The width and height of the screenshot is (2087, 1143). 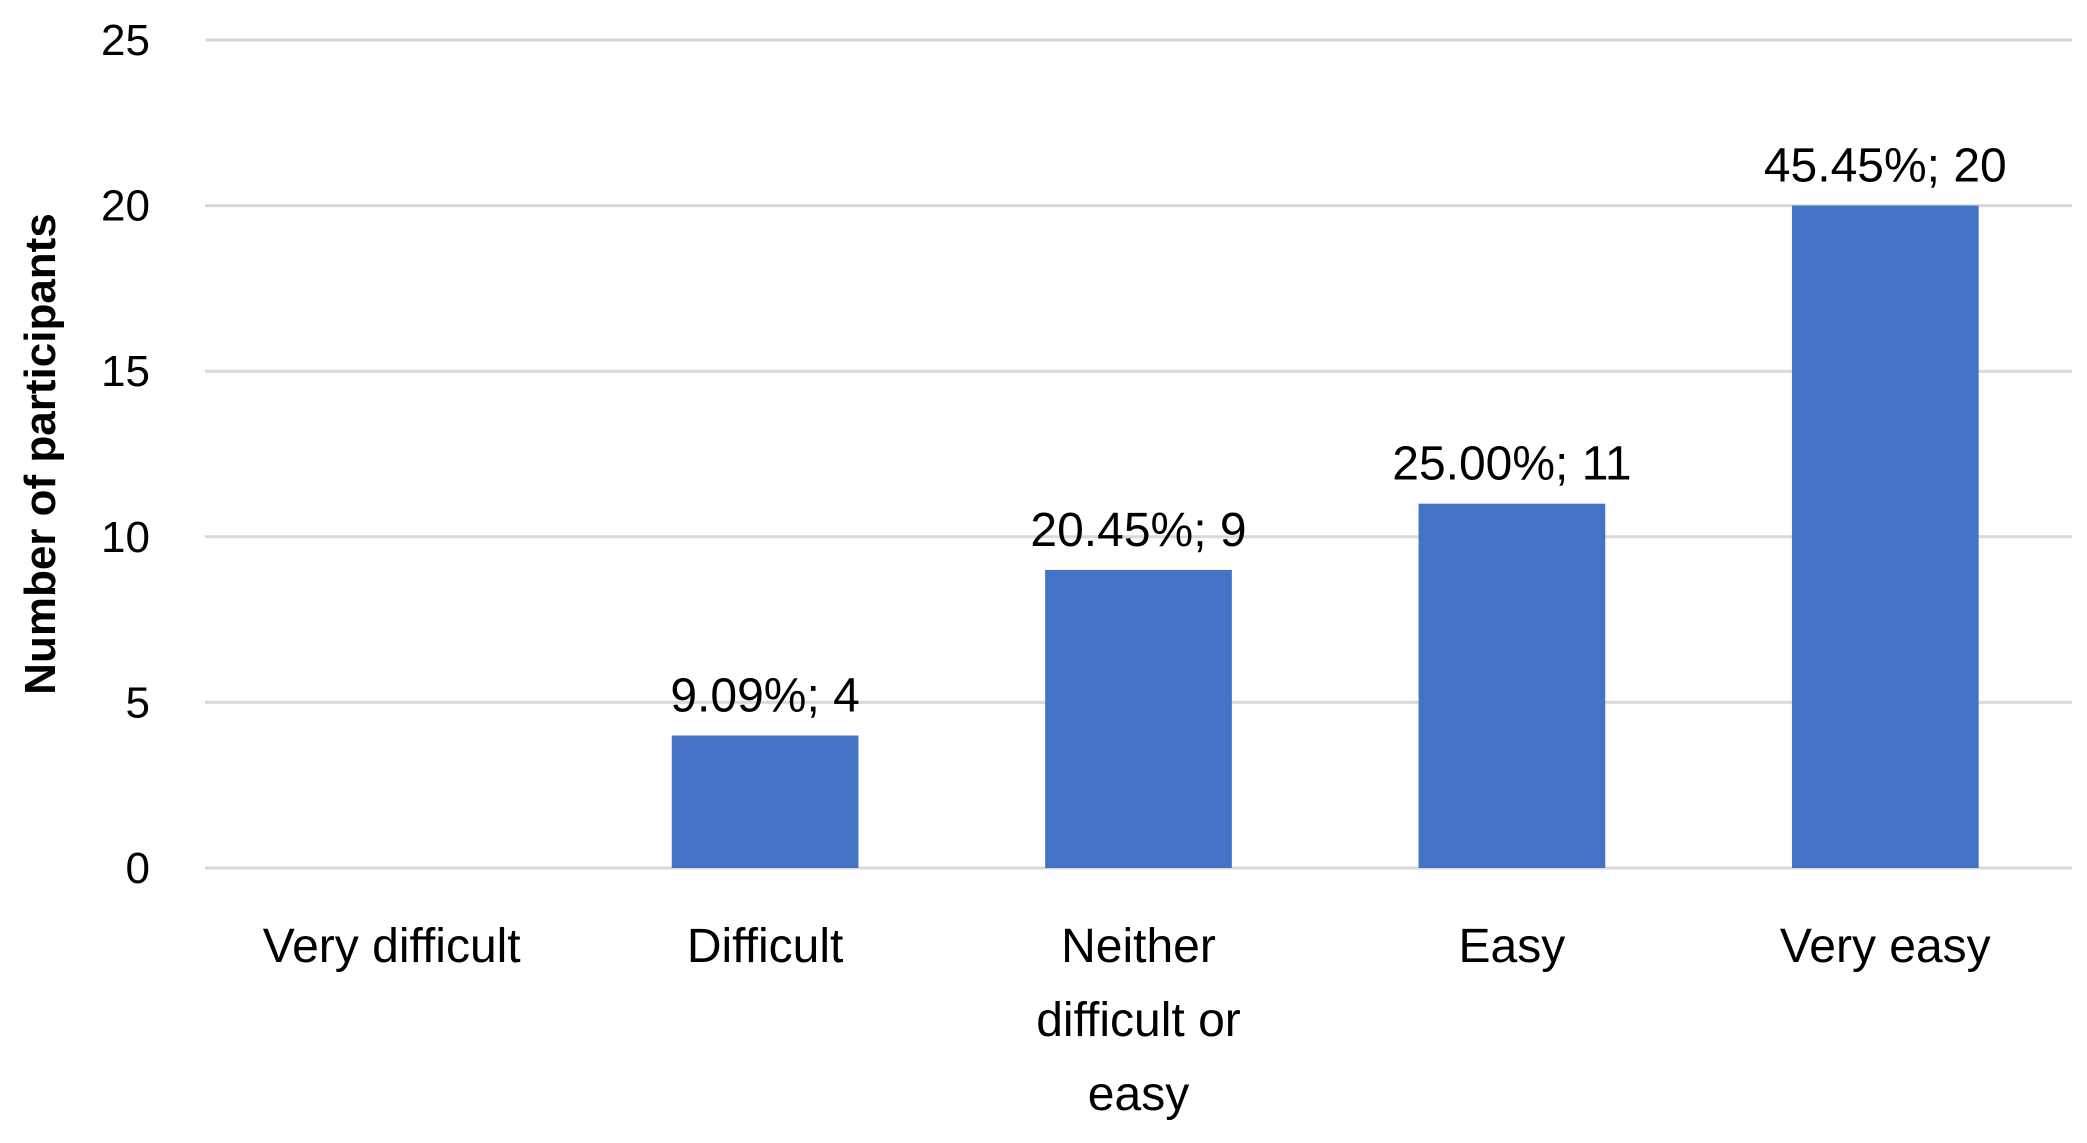 What do you see at coordinates (1138, 1020) in the screenshot?
I see `x-category-label: difficult or` at bounding box center [1138, 1020].